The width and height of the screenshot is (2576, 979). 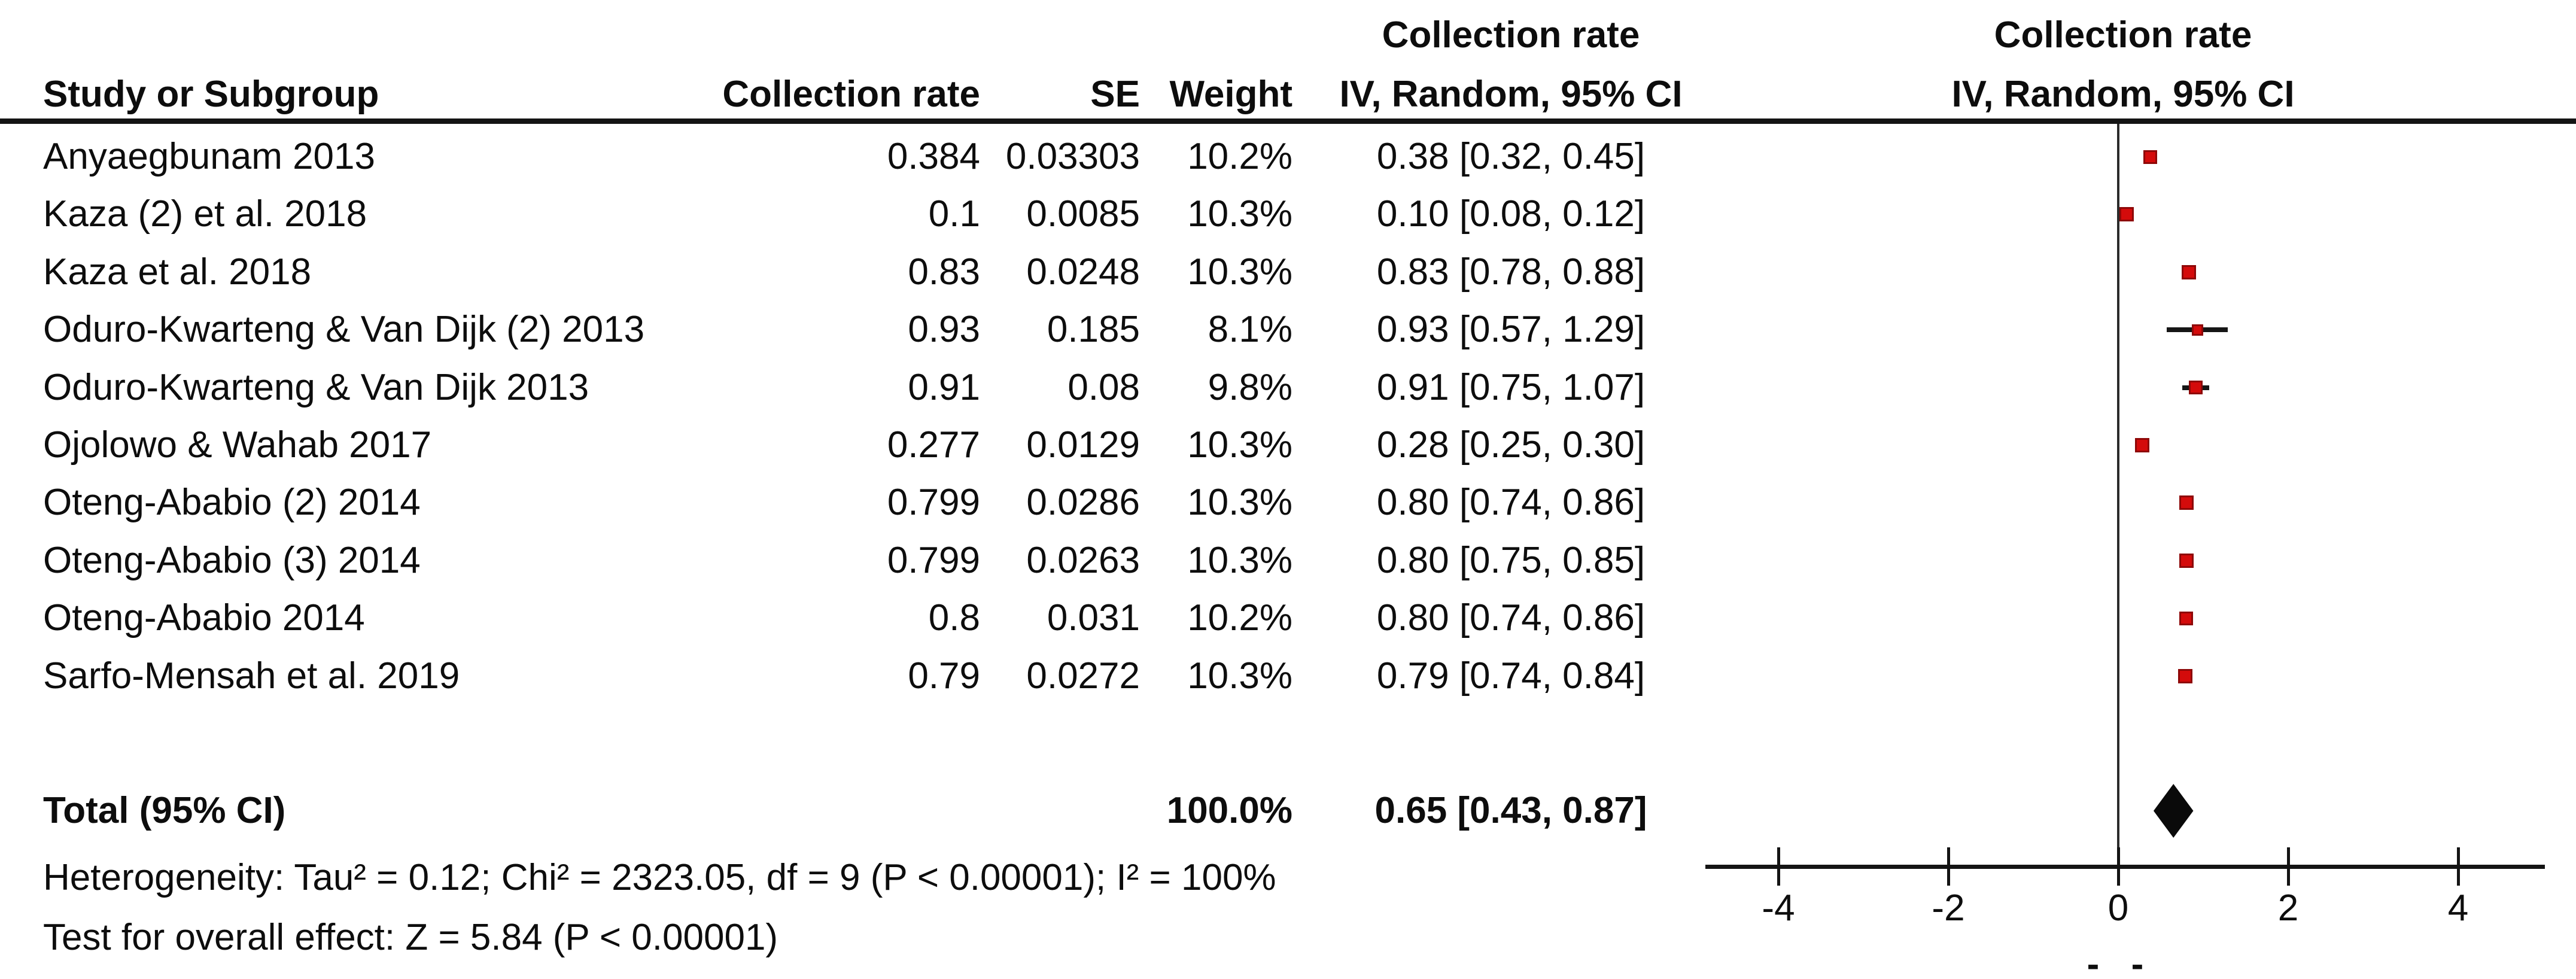 I want to click on total-weight: 100.0%, so click(x=1229, y=810).